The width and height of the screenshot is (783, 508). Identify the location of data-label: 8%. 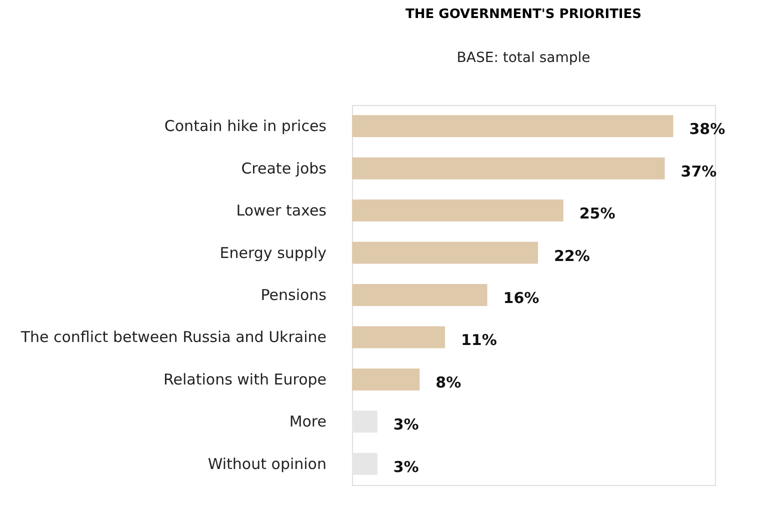
(449, 382).